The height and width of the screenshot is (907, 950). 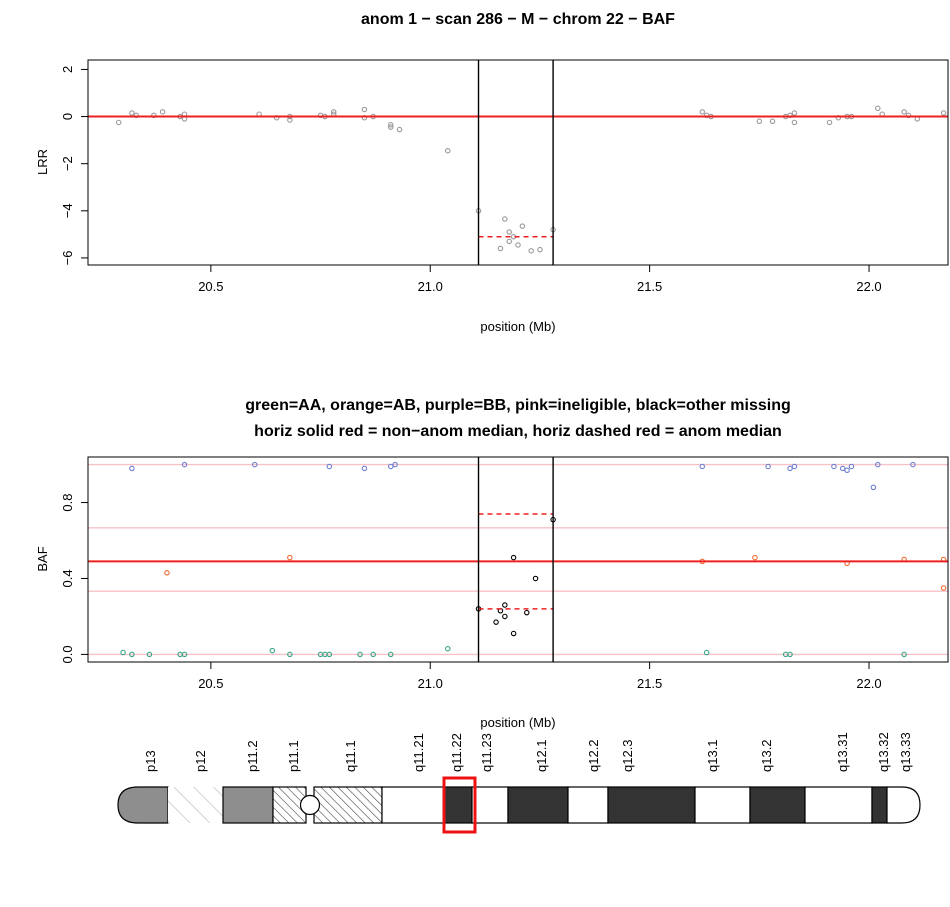 I want to click on band-label: q12.3, so click(x=627, y=755).